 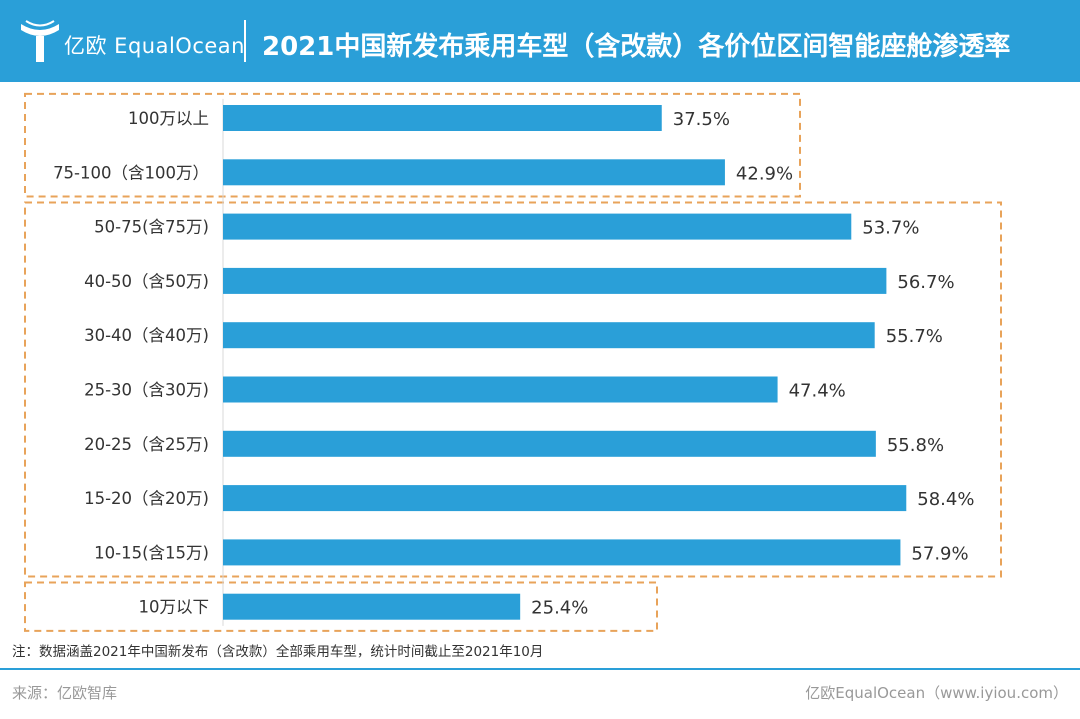 I want to click on value-label: 53.7%, so click(x=890, y=228).